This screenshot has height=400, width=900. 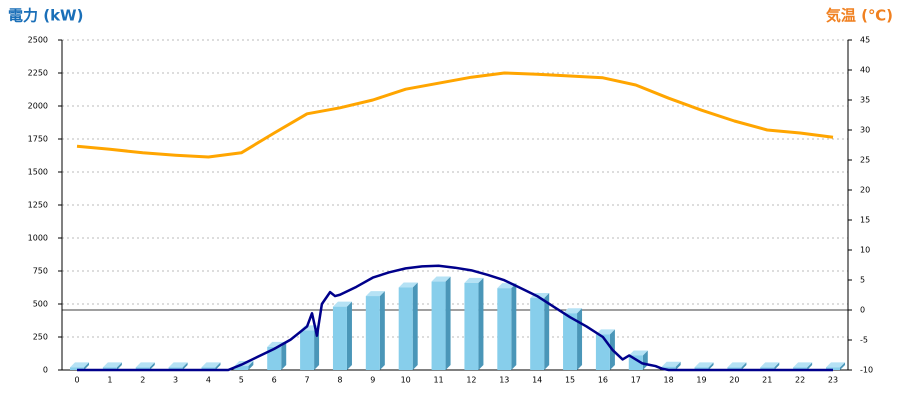 What do you see at coordinates (241, 380) in the screenshot?
I see `x-tick-label: 5` at bounding box center [241, 380].